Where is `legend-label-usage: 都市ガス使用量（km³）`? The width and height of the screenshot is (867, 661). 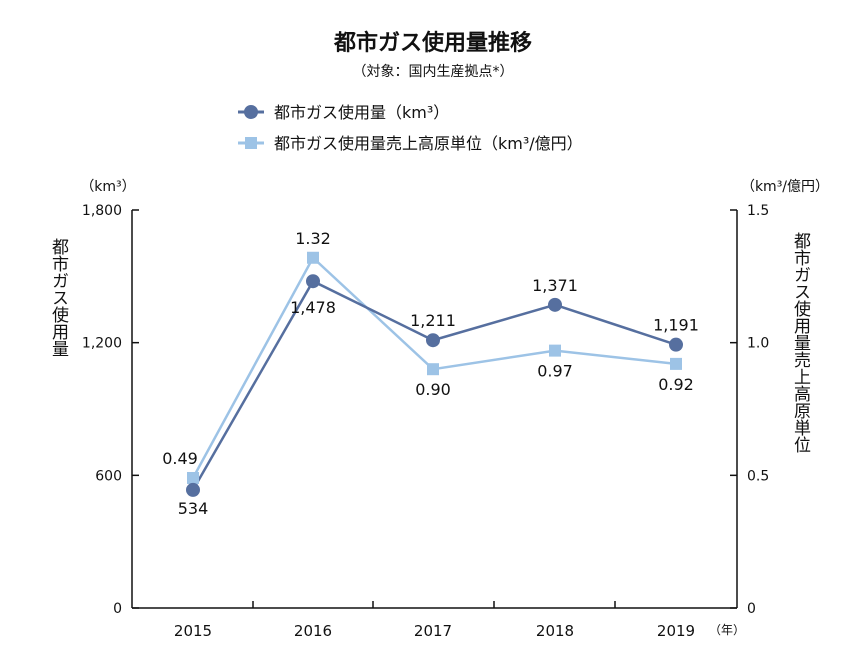
legend-label-usage: 都市ガス使用量（km³） is located at coordinates (361, 112).